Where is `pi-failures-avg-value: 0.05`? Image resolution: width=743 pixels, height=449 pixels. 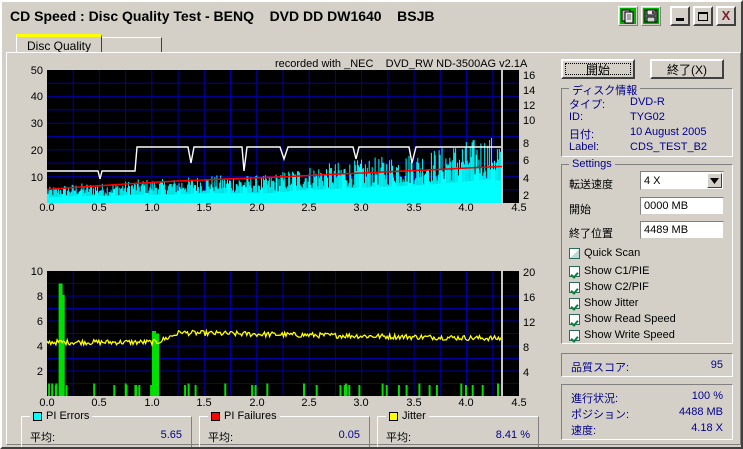
pi-failures-avg-value: 0.05 is located at coordinates (349, 435).